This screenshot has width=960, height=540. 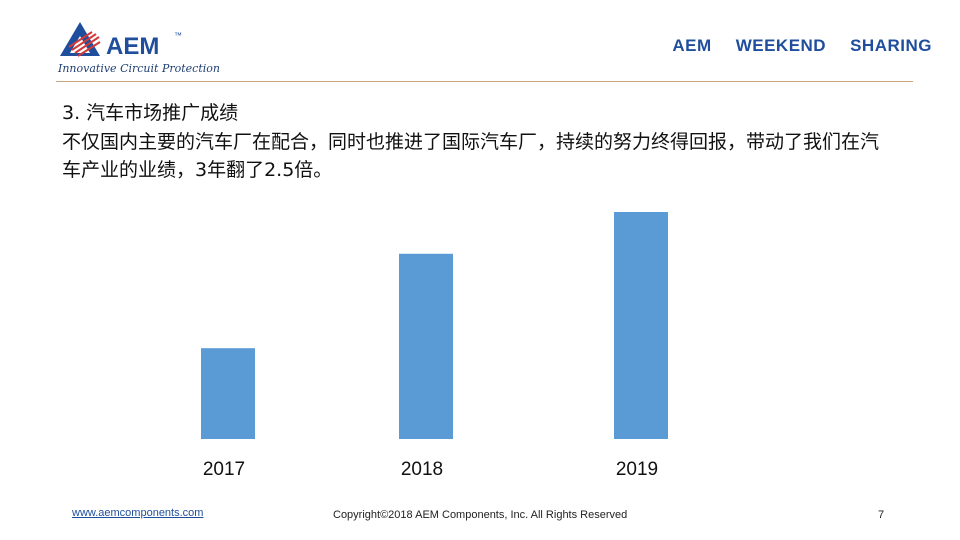 I want to click on header-word-sharing: SHARING, so click(x=891, y=45).